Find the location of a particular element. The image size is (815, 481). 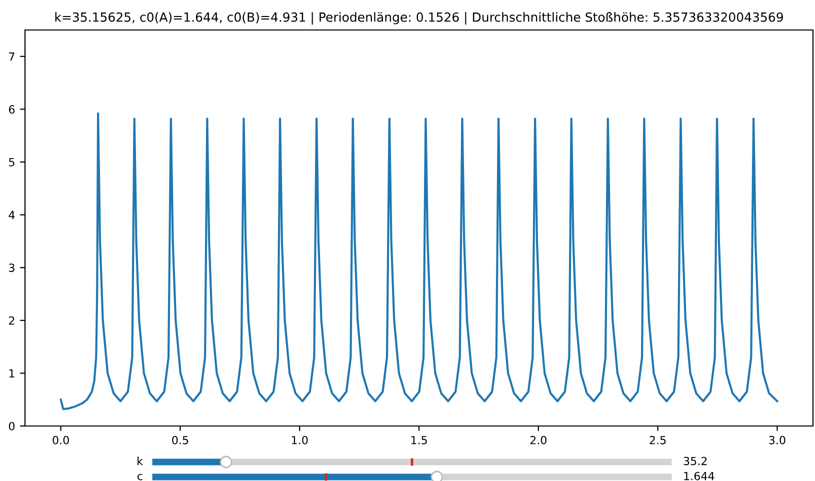

y-tick-label: 5 is located at coordinates (11, 162).